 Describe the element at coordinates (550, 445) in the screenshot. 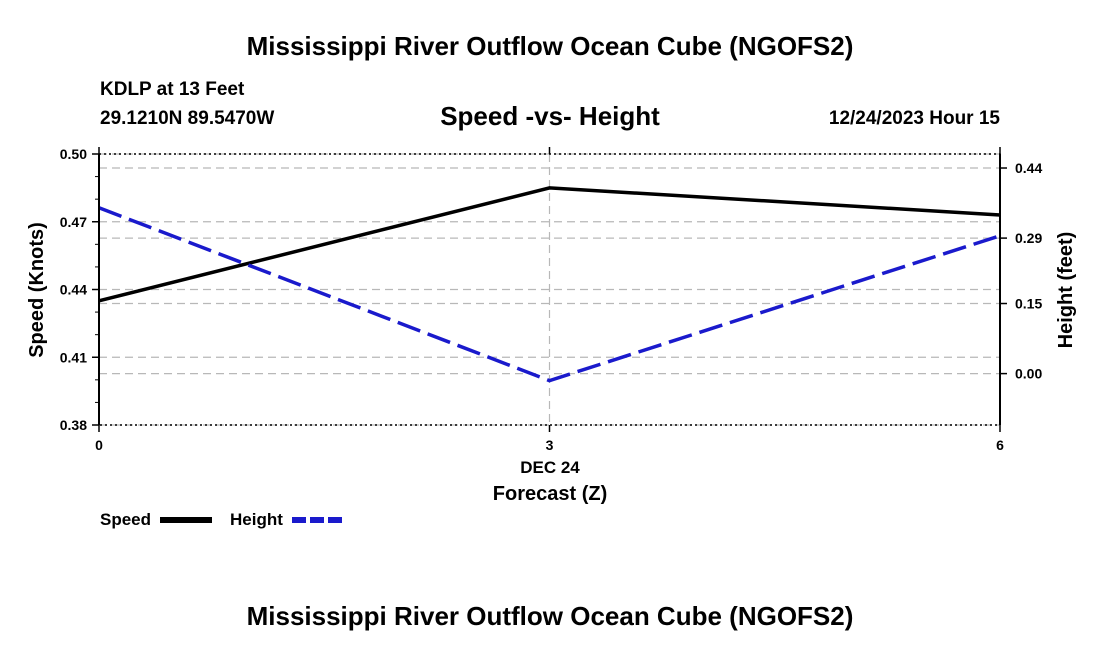

I see `tick-label-x: 3` at that location.